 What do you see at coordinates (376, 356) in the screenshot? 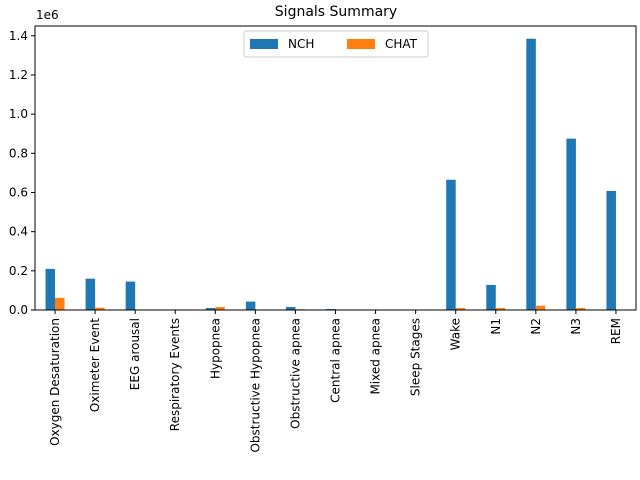
I see `x-tick-label: Mixed apnea` at bounding box center [376, 356].